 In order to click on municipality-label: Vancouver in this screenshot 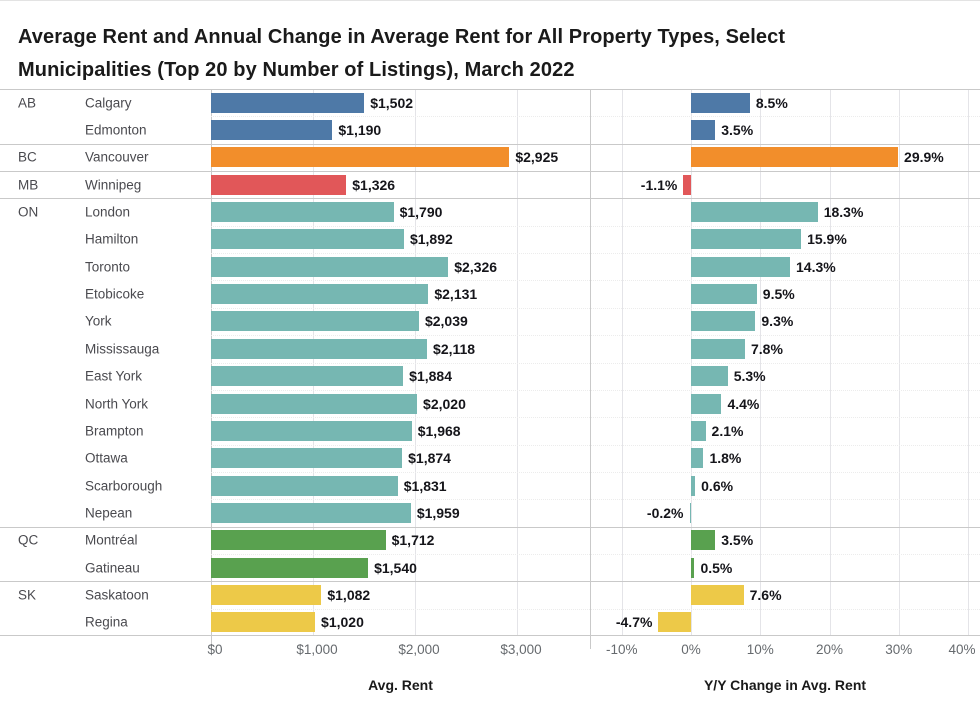, I will do `click(117, 157)`.